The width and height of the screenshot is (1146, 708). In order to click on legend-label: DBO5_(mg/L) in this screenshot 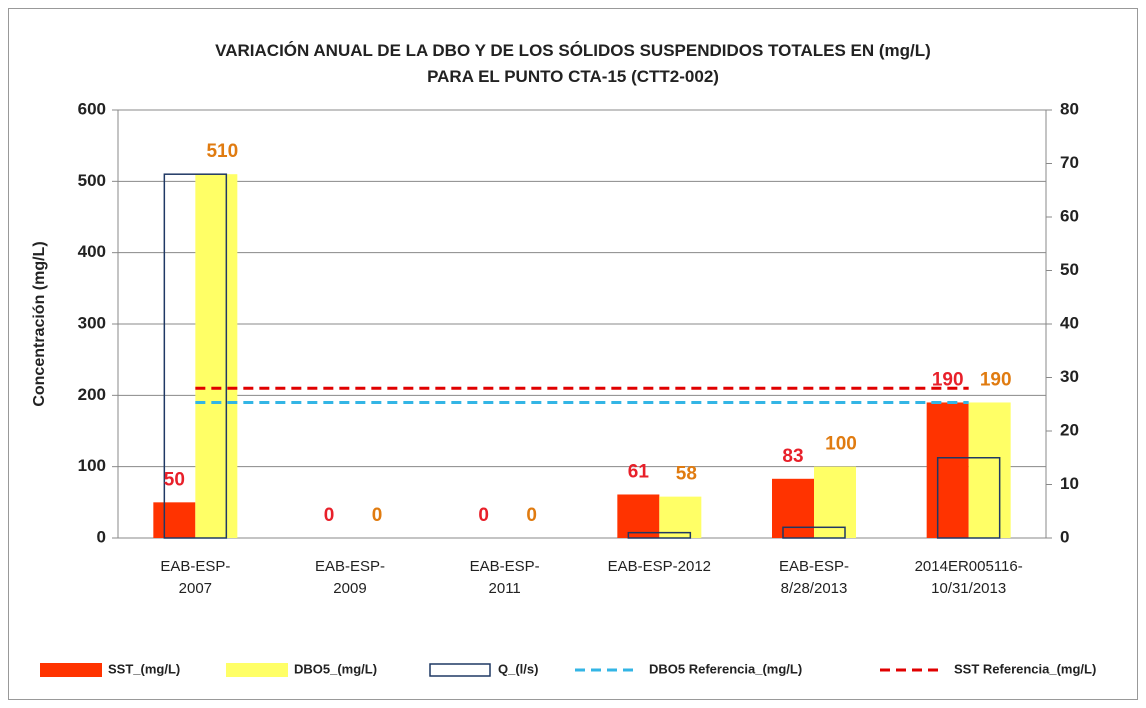, I will do `click(335, 668)`.